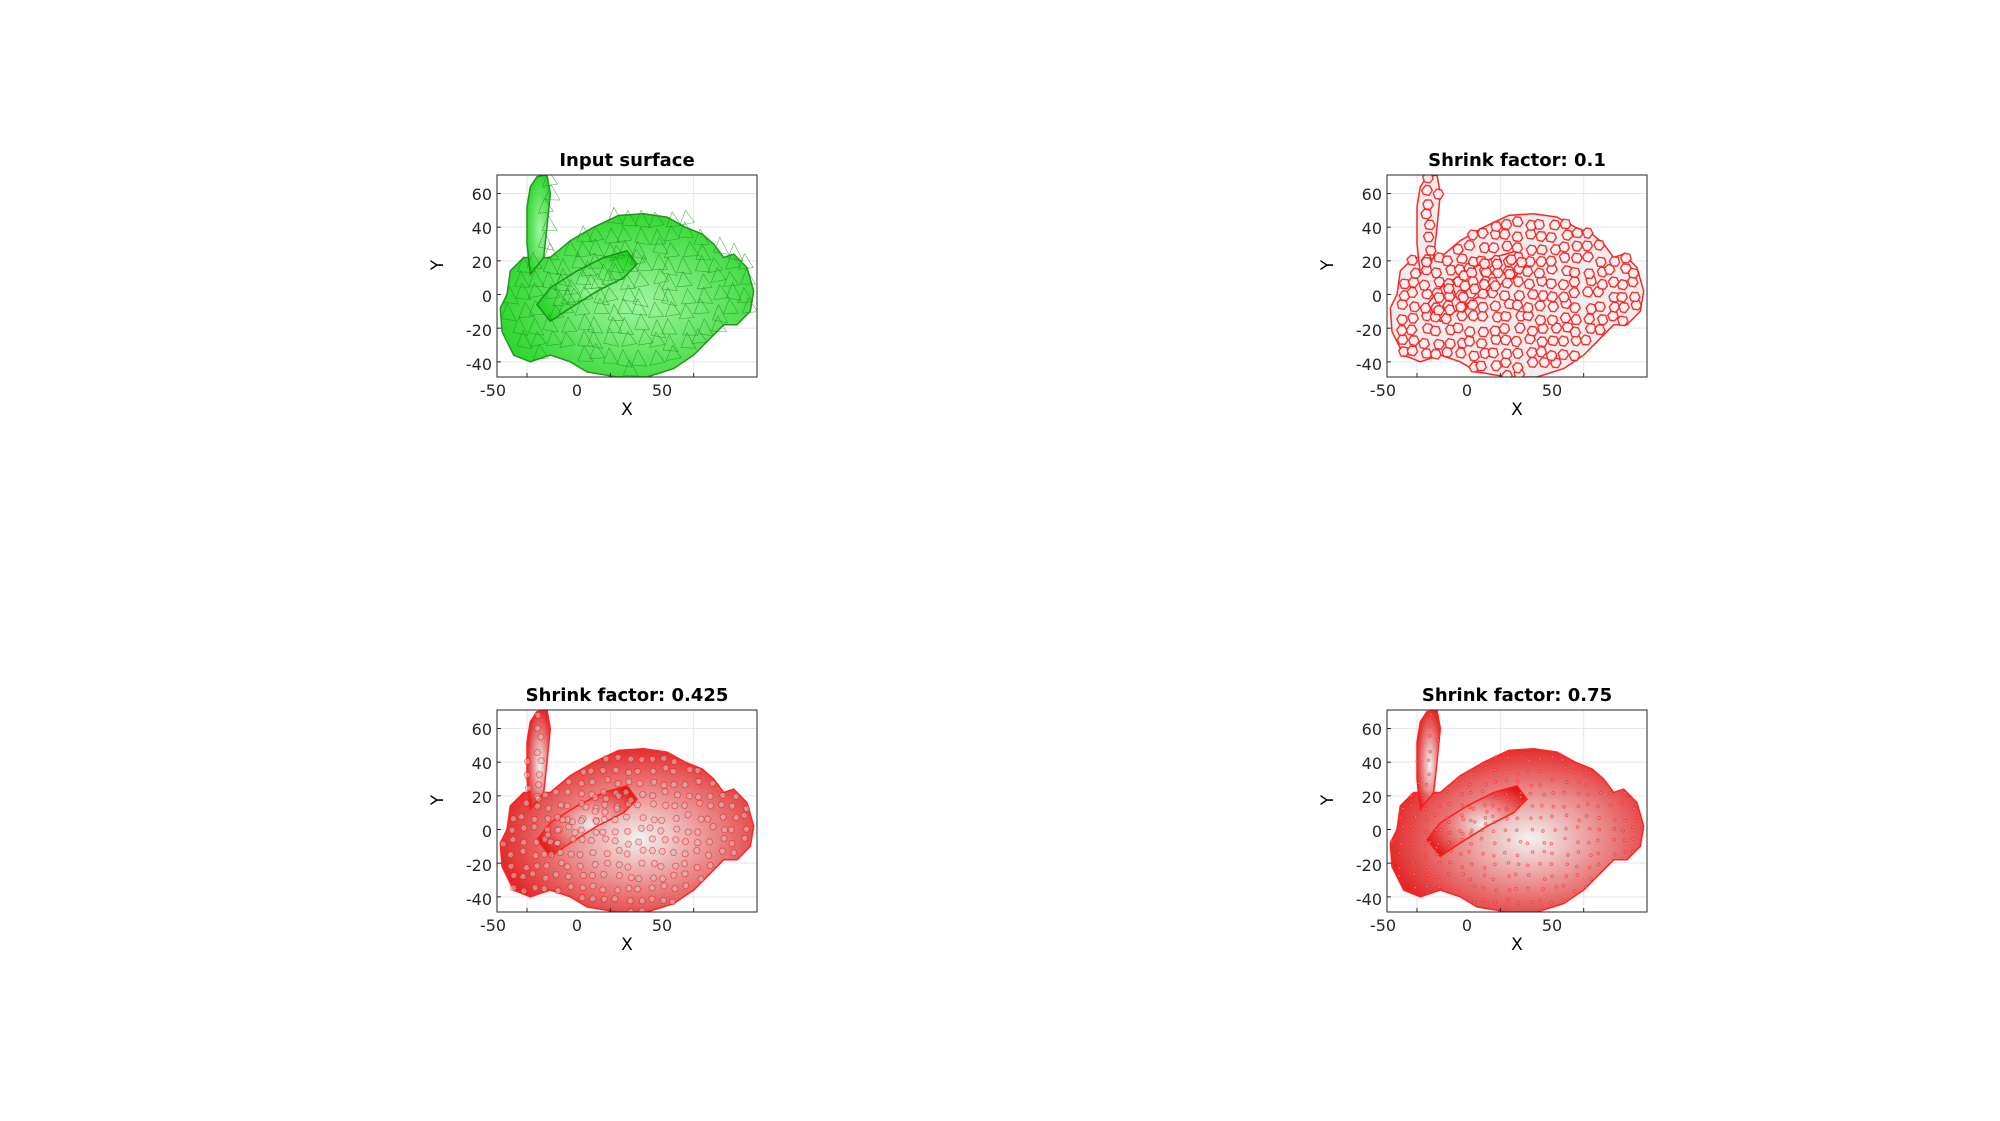  What do you see at coordinates (1376, 296) in the screenshot?
I see `y-tick-label: 0` at bounding box center [1376, 296].